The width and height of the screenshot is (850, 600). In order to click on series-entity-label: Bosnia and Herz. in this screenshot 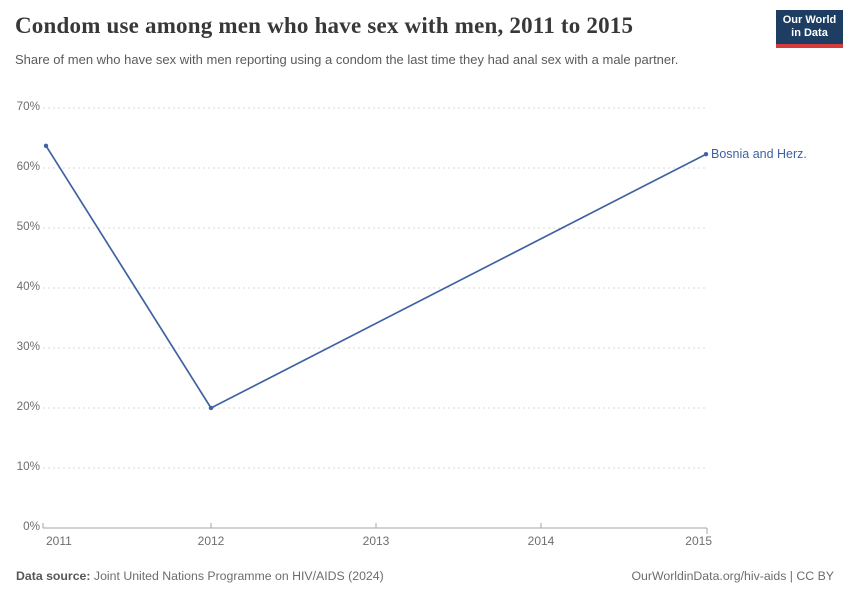, I will do `click(759, 154)`.